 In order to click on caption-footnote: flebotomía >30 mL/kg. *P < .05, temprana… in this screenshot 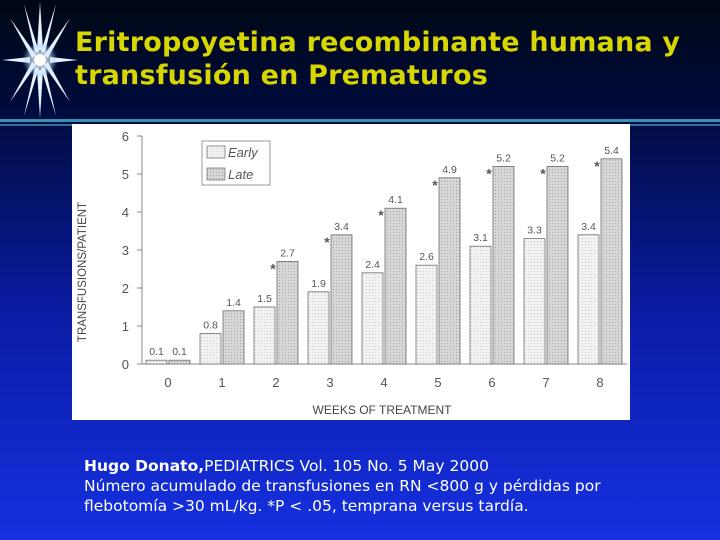, I will do `click(306, 506)`.